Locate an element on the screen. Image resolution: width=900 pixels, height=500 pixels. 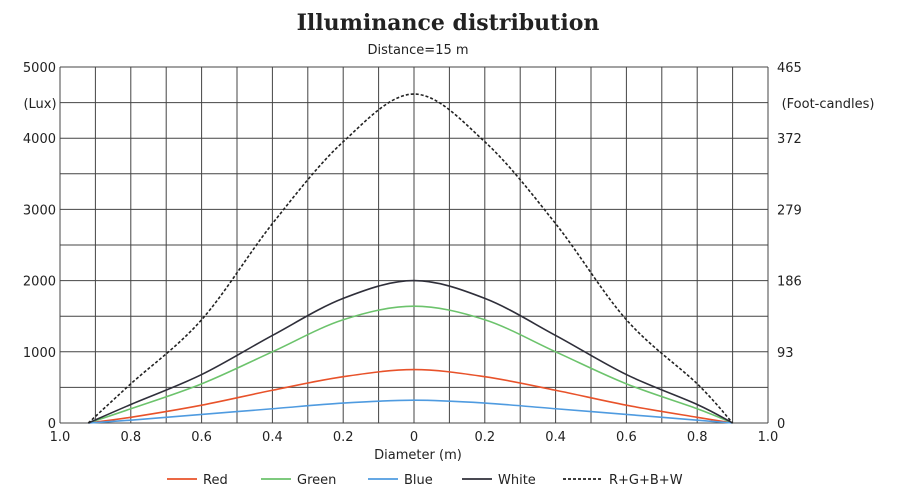
legend-label: Blue is located at coordinates (418, 480).